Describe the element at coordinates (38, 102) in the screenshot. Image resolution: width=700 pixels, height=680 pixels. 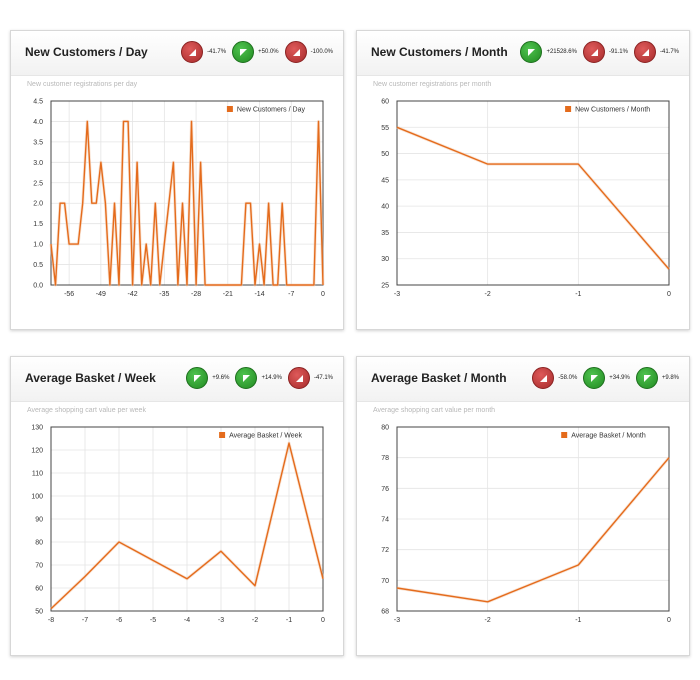
I see `y-tick-label: 4.5` at that location.